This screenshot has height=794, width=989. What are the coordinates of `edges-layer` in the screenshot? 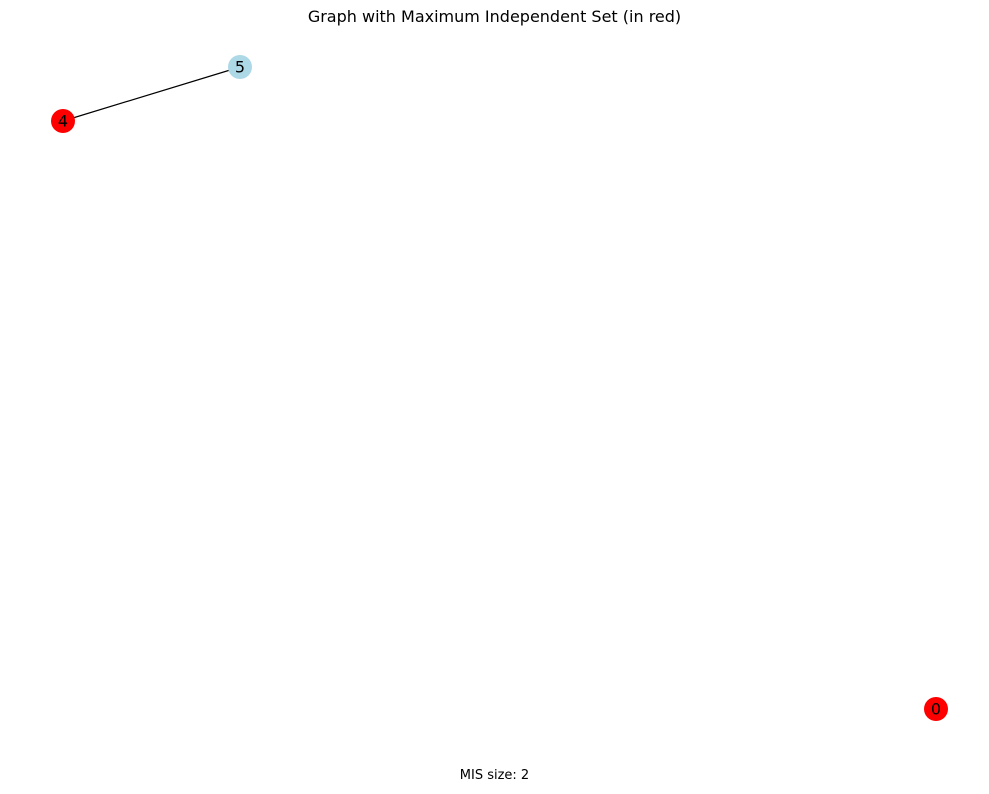 It's located at (151, 94).